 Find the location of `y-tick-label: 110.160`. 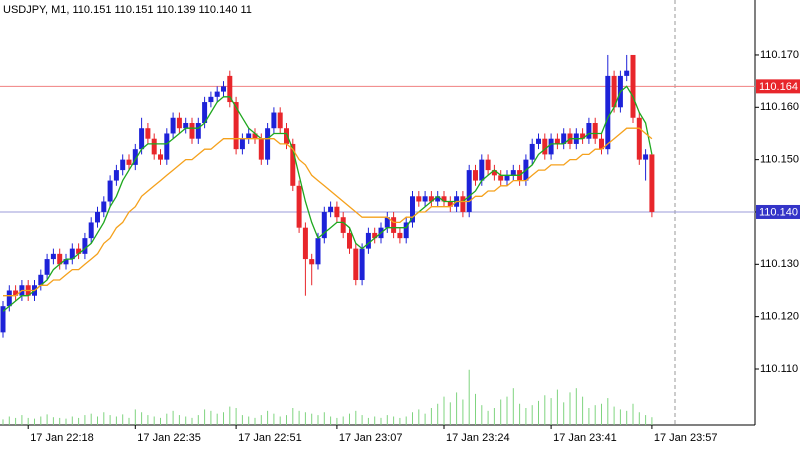

y-tick-label: 110.160 is located at coordinates (779, 107).